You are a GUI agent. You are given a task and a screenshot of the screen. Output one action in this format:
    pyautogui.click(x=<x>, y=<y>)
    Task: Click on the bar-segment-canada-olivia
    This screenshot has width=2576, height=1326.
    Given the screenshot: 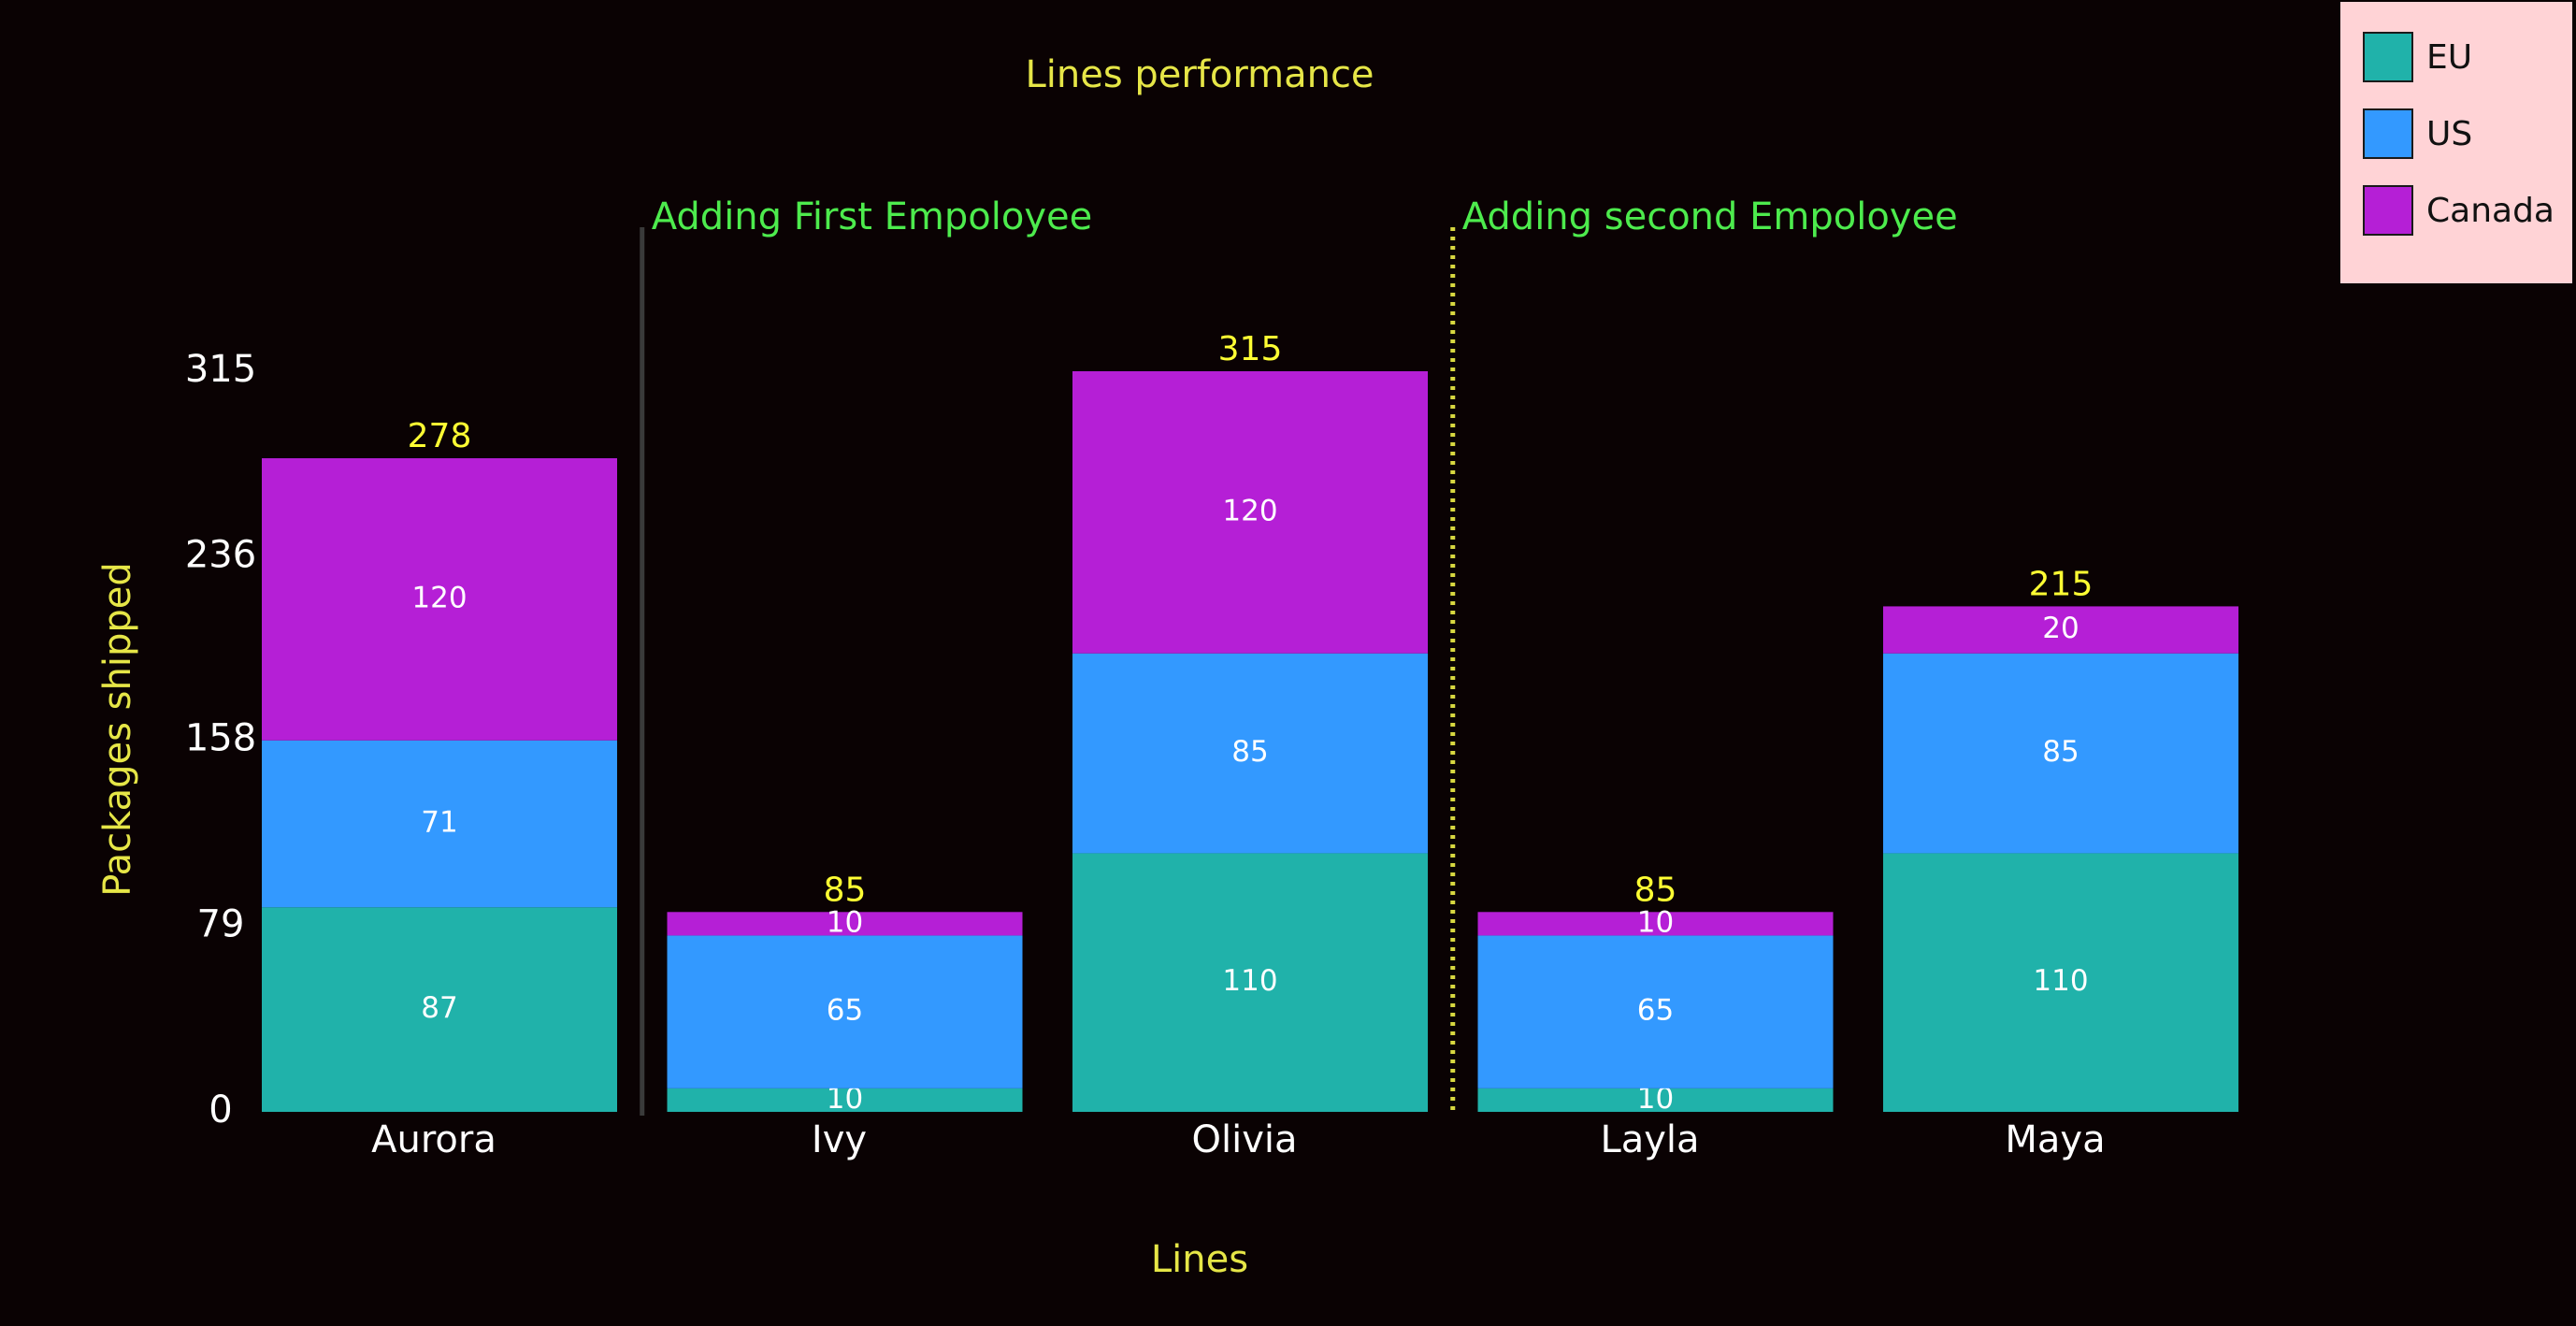 What is the action you would take?
    pyautogui.click(x=1250, y=512)
    